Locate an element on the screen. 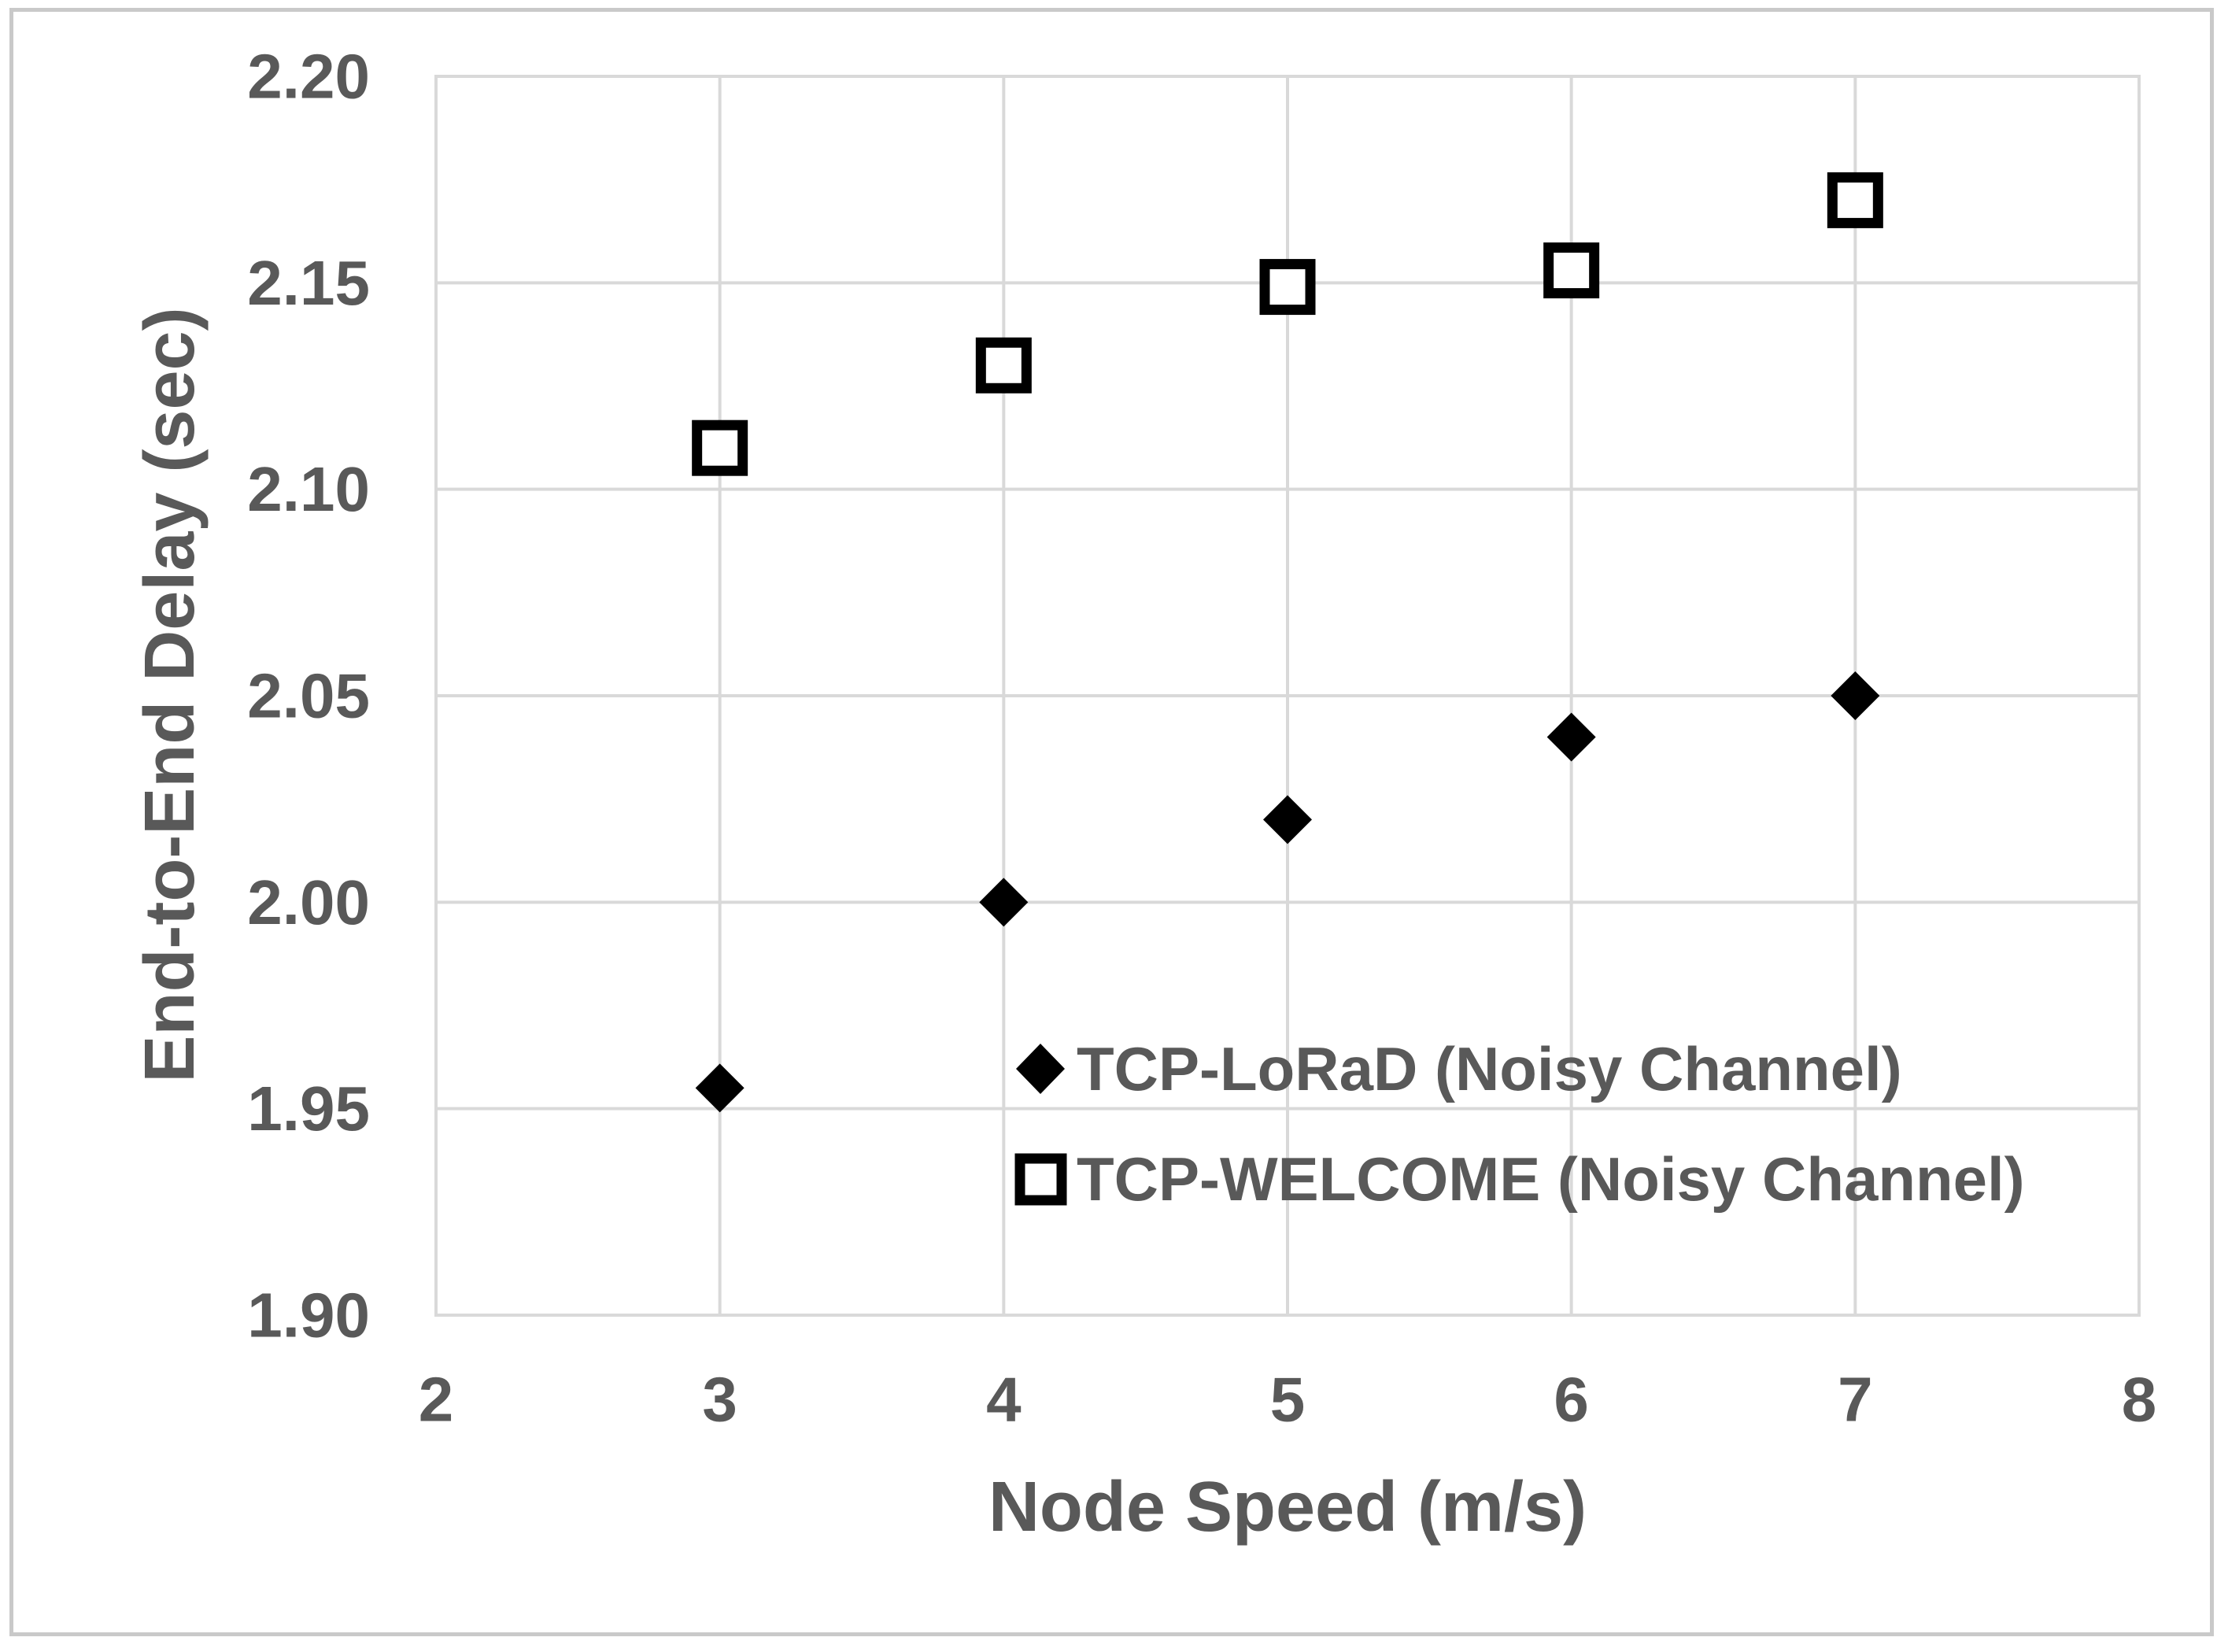  y-tick-label: 2.05 is located at coordinates (308, 696).